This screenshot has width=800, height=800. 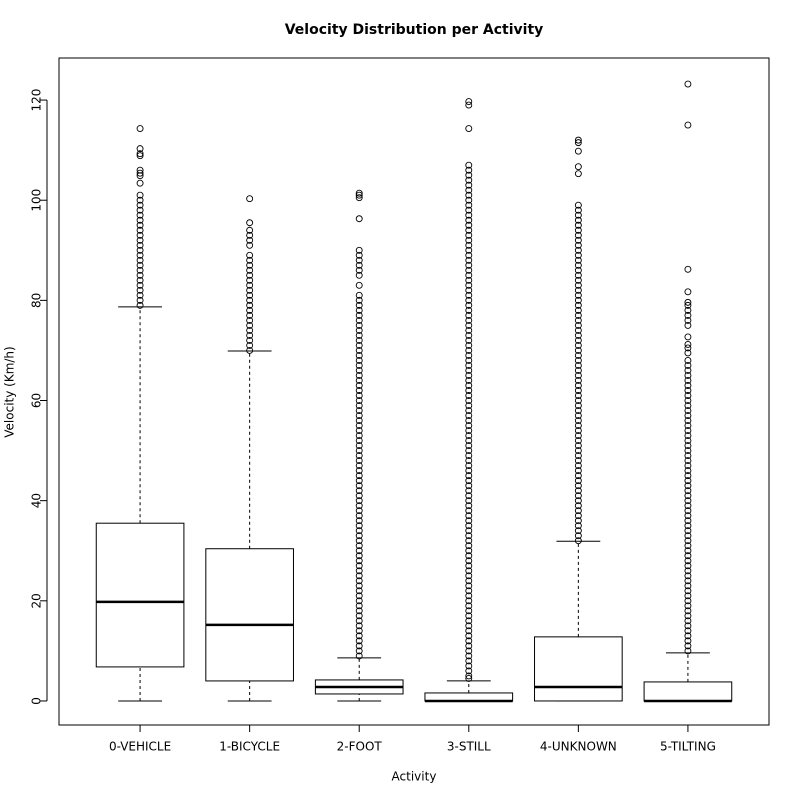 What do you see at coordinates (10, 391) in the screenshot?
I see `y-axis-label: Velocity (Km/h)` at bounding box center [10, 391].